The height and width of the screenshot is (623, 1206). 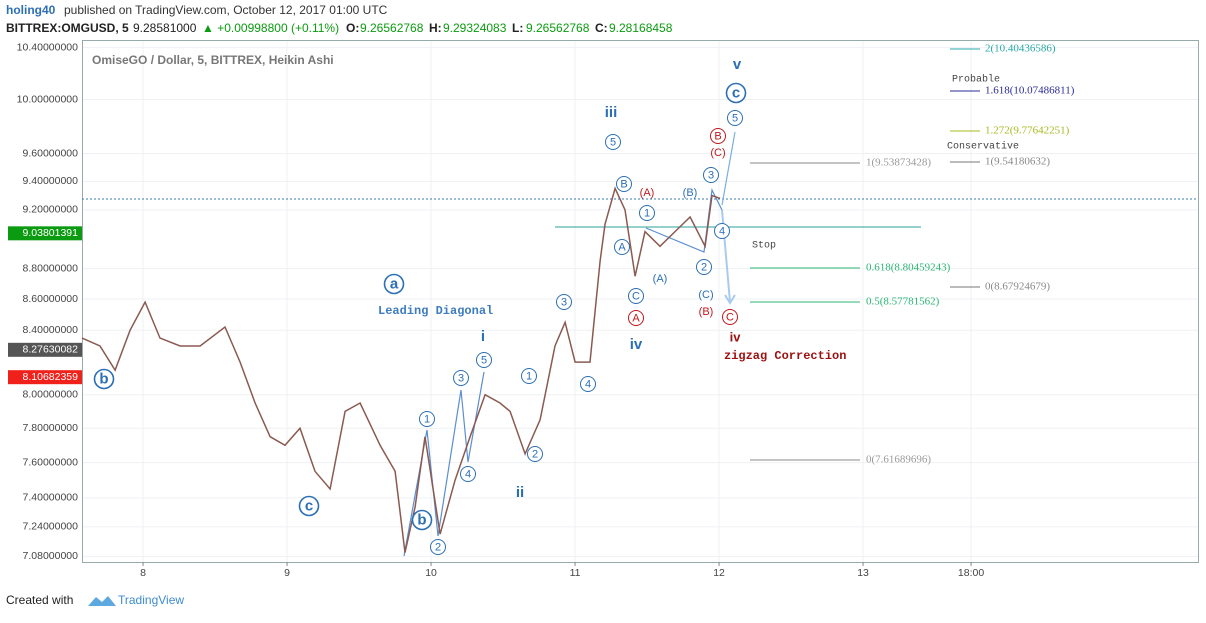 What do you see at coordinates (641, 28) in the screenshot?
I see `ohlc-value: 9.28168458` at bounding box center [641, 28].